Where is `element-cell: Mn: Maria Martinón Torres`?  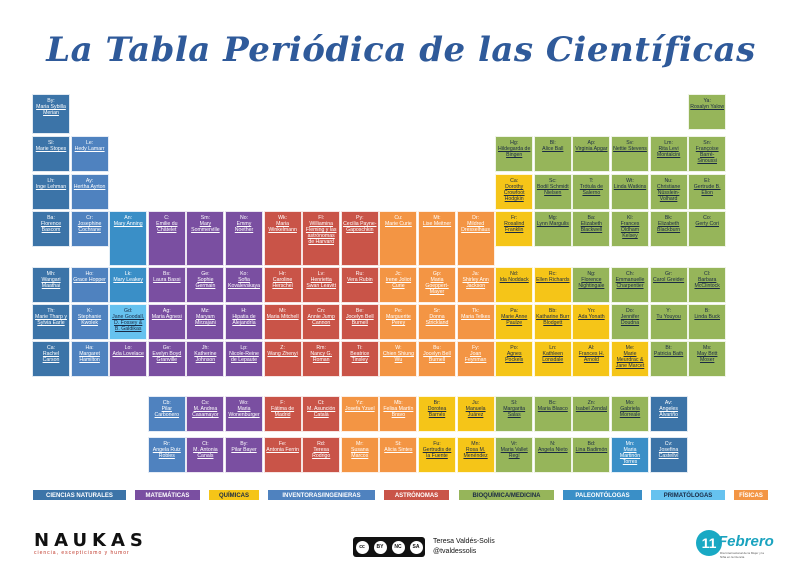 element-cell: Mn: Maria Martinón Torres is located at coordinates (630, 455).